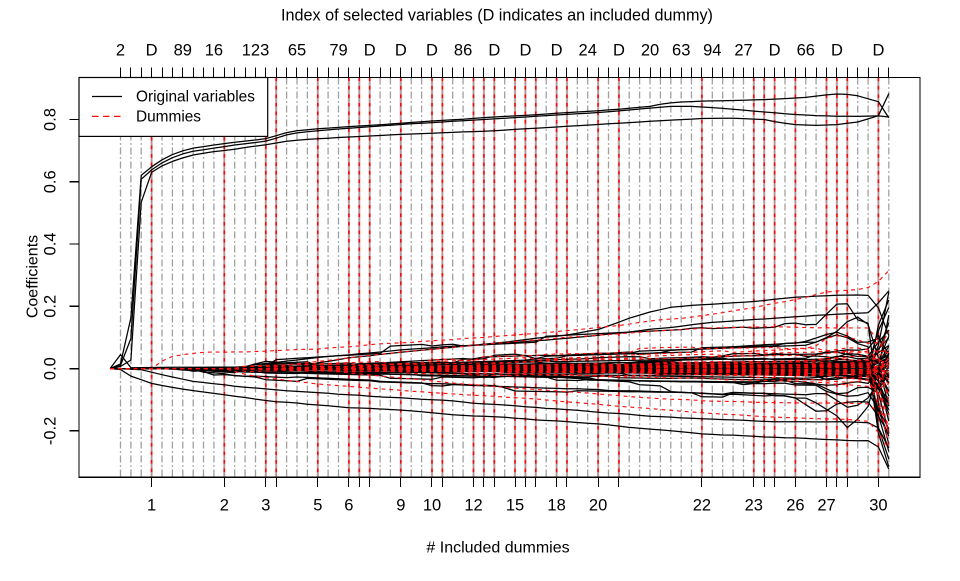 The height and width of the screenshot is (581, 960). What do you see at coordinates (51, 306) in the screenshot?
I see `svg-text: 0.2` at bounding box center [51, 306].